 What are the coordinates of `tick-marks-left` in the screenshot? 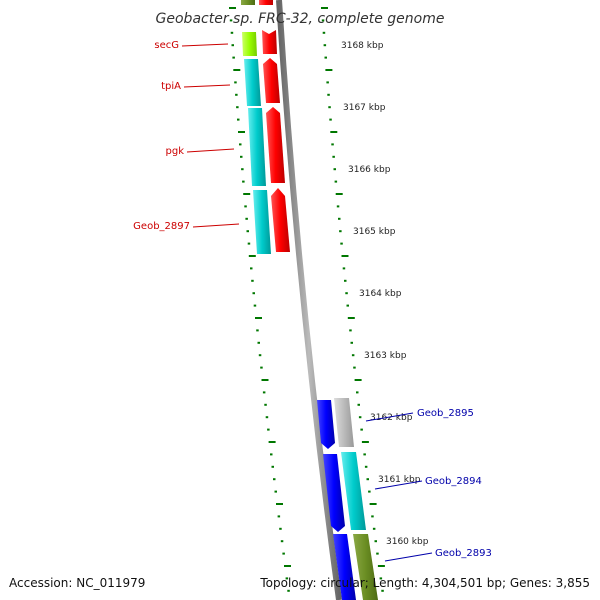 It's located at (260, 299).